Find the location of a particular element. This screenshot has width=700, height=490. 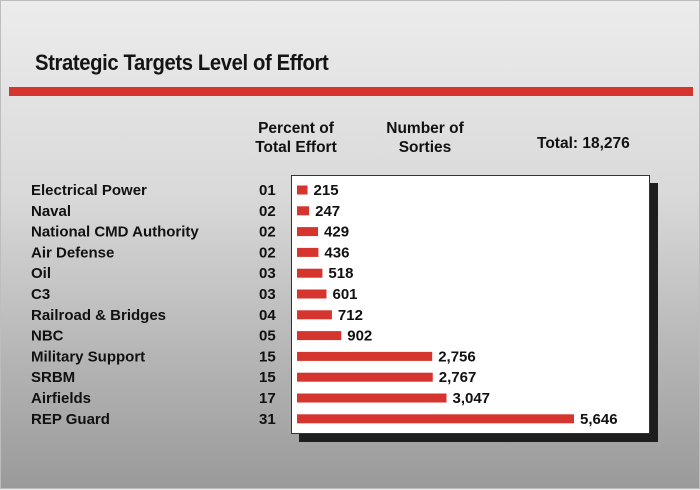

value-label: 2,756 is located at coordinates (457, 356).